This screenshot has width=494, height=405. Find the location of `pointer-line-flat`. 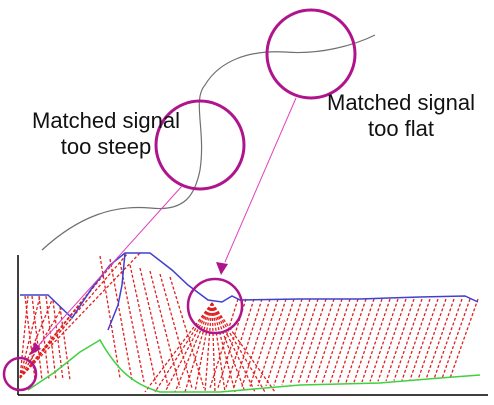

pointer-line-flat is located at coordinates (260, 180).